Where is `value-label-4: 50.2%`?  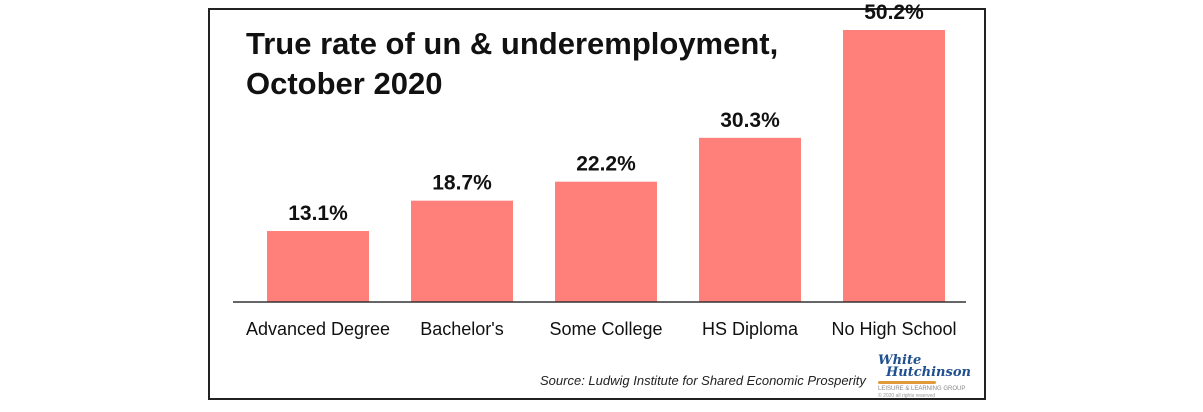 value-label-4: 50.2% is located at coordinates (894, 12).